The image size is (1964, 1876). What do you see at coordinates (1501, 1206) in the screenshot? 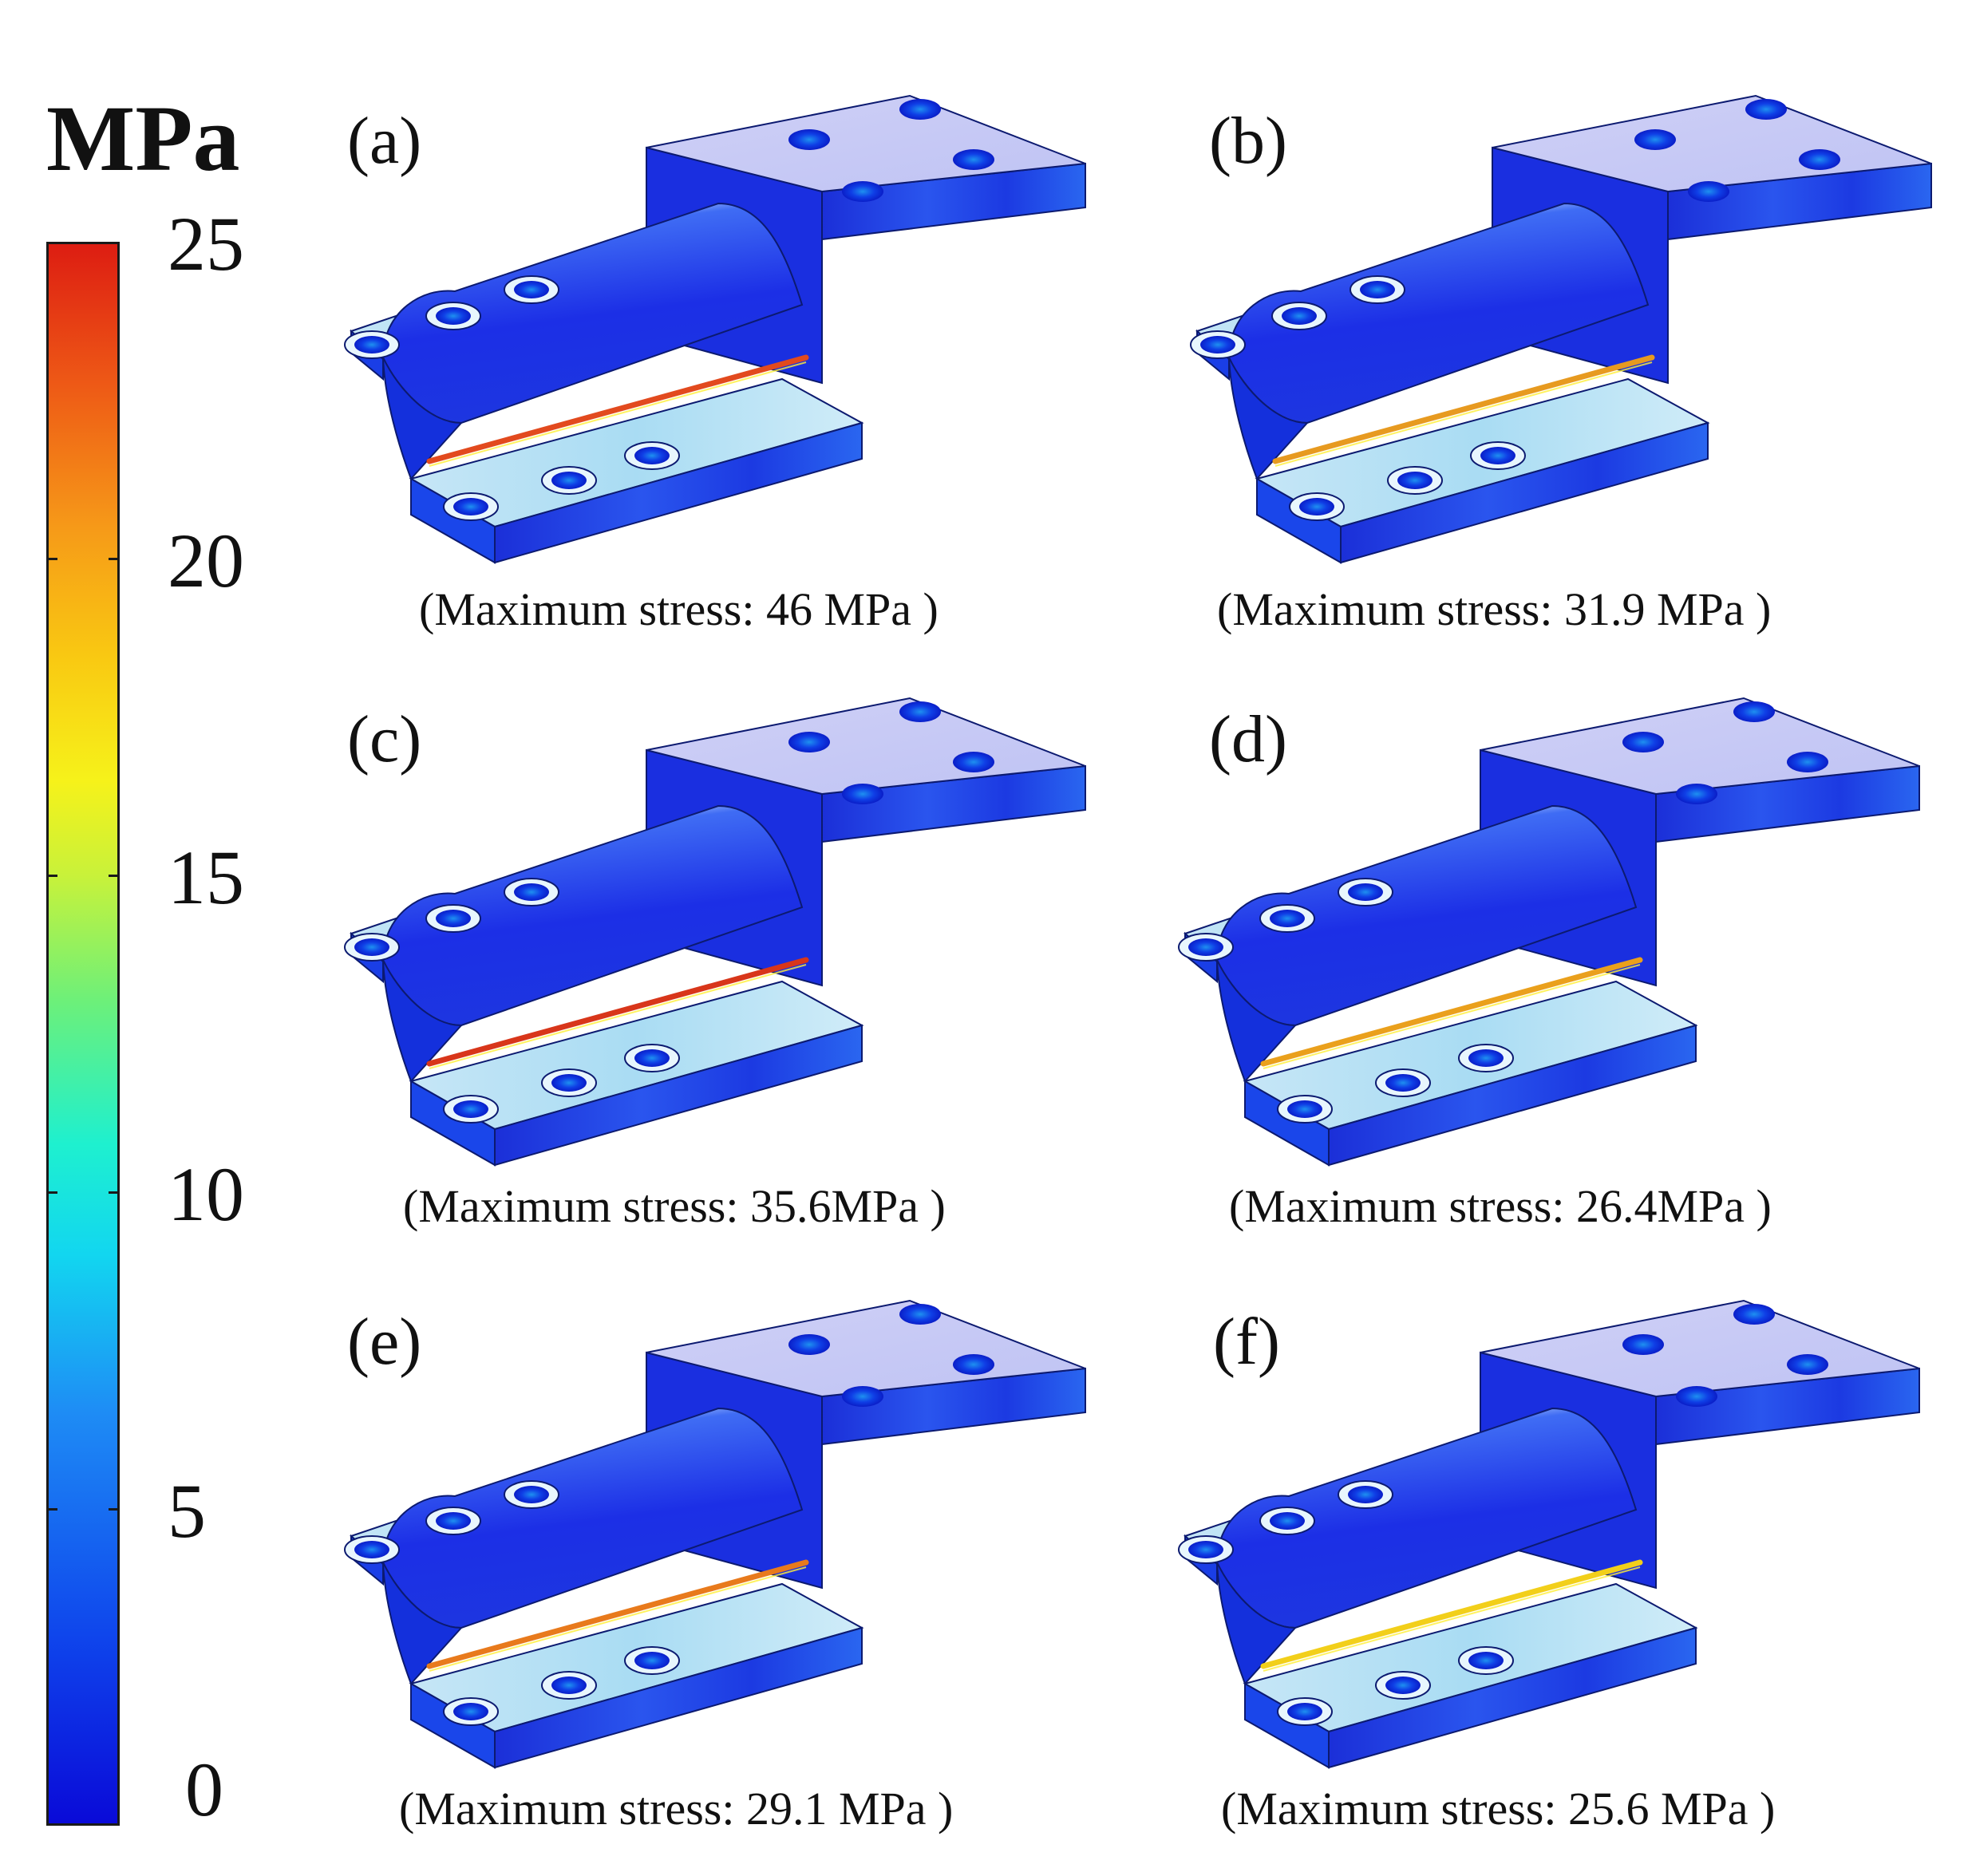
I see `max-stress-caption: (Maximum stress: 26.4MPa )` at bounding box center [1501, 1206].